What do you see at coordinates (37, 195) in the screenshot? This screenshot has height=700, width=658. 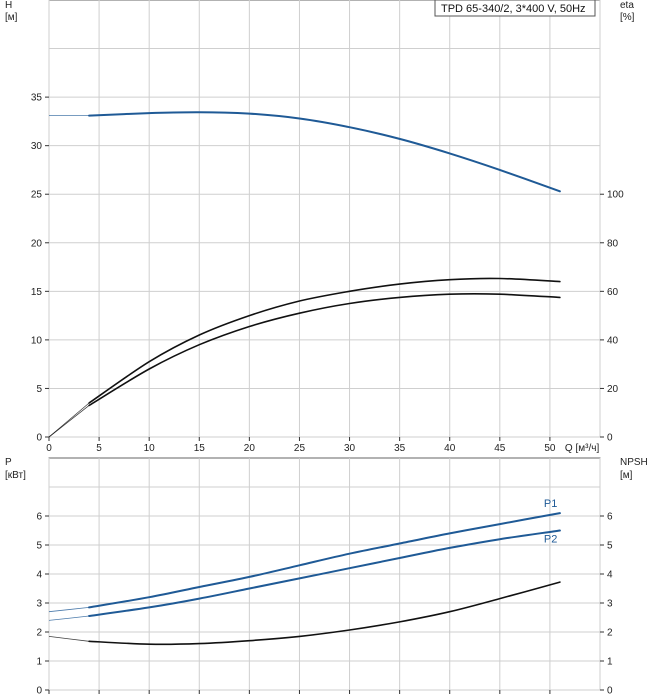 I see `y-left-tick-label: 25` at bounding box center [37, 195].